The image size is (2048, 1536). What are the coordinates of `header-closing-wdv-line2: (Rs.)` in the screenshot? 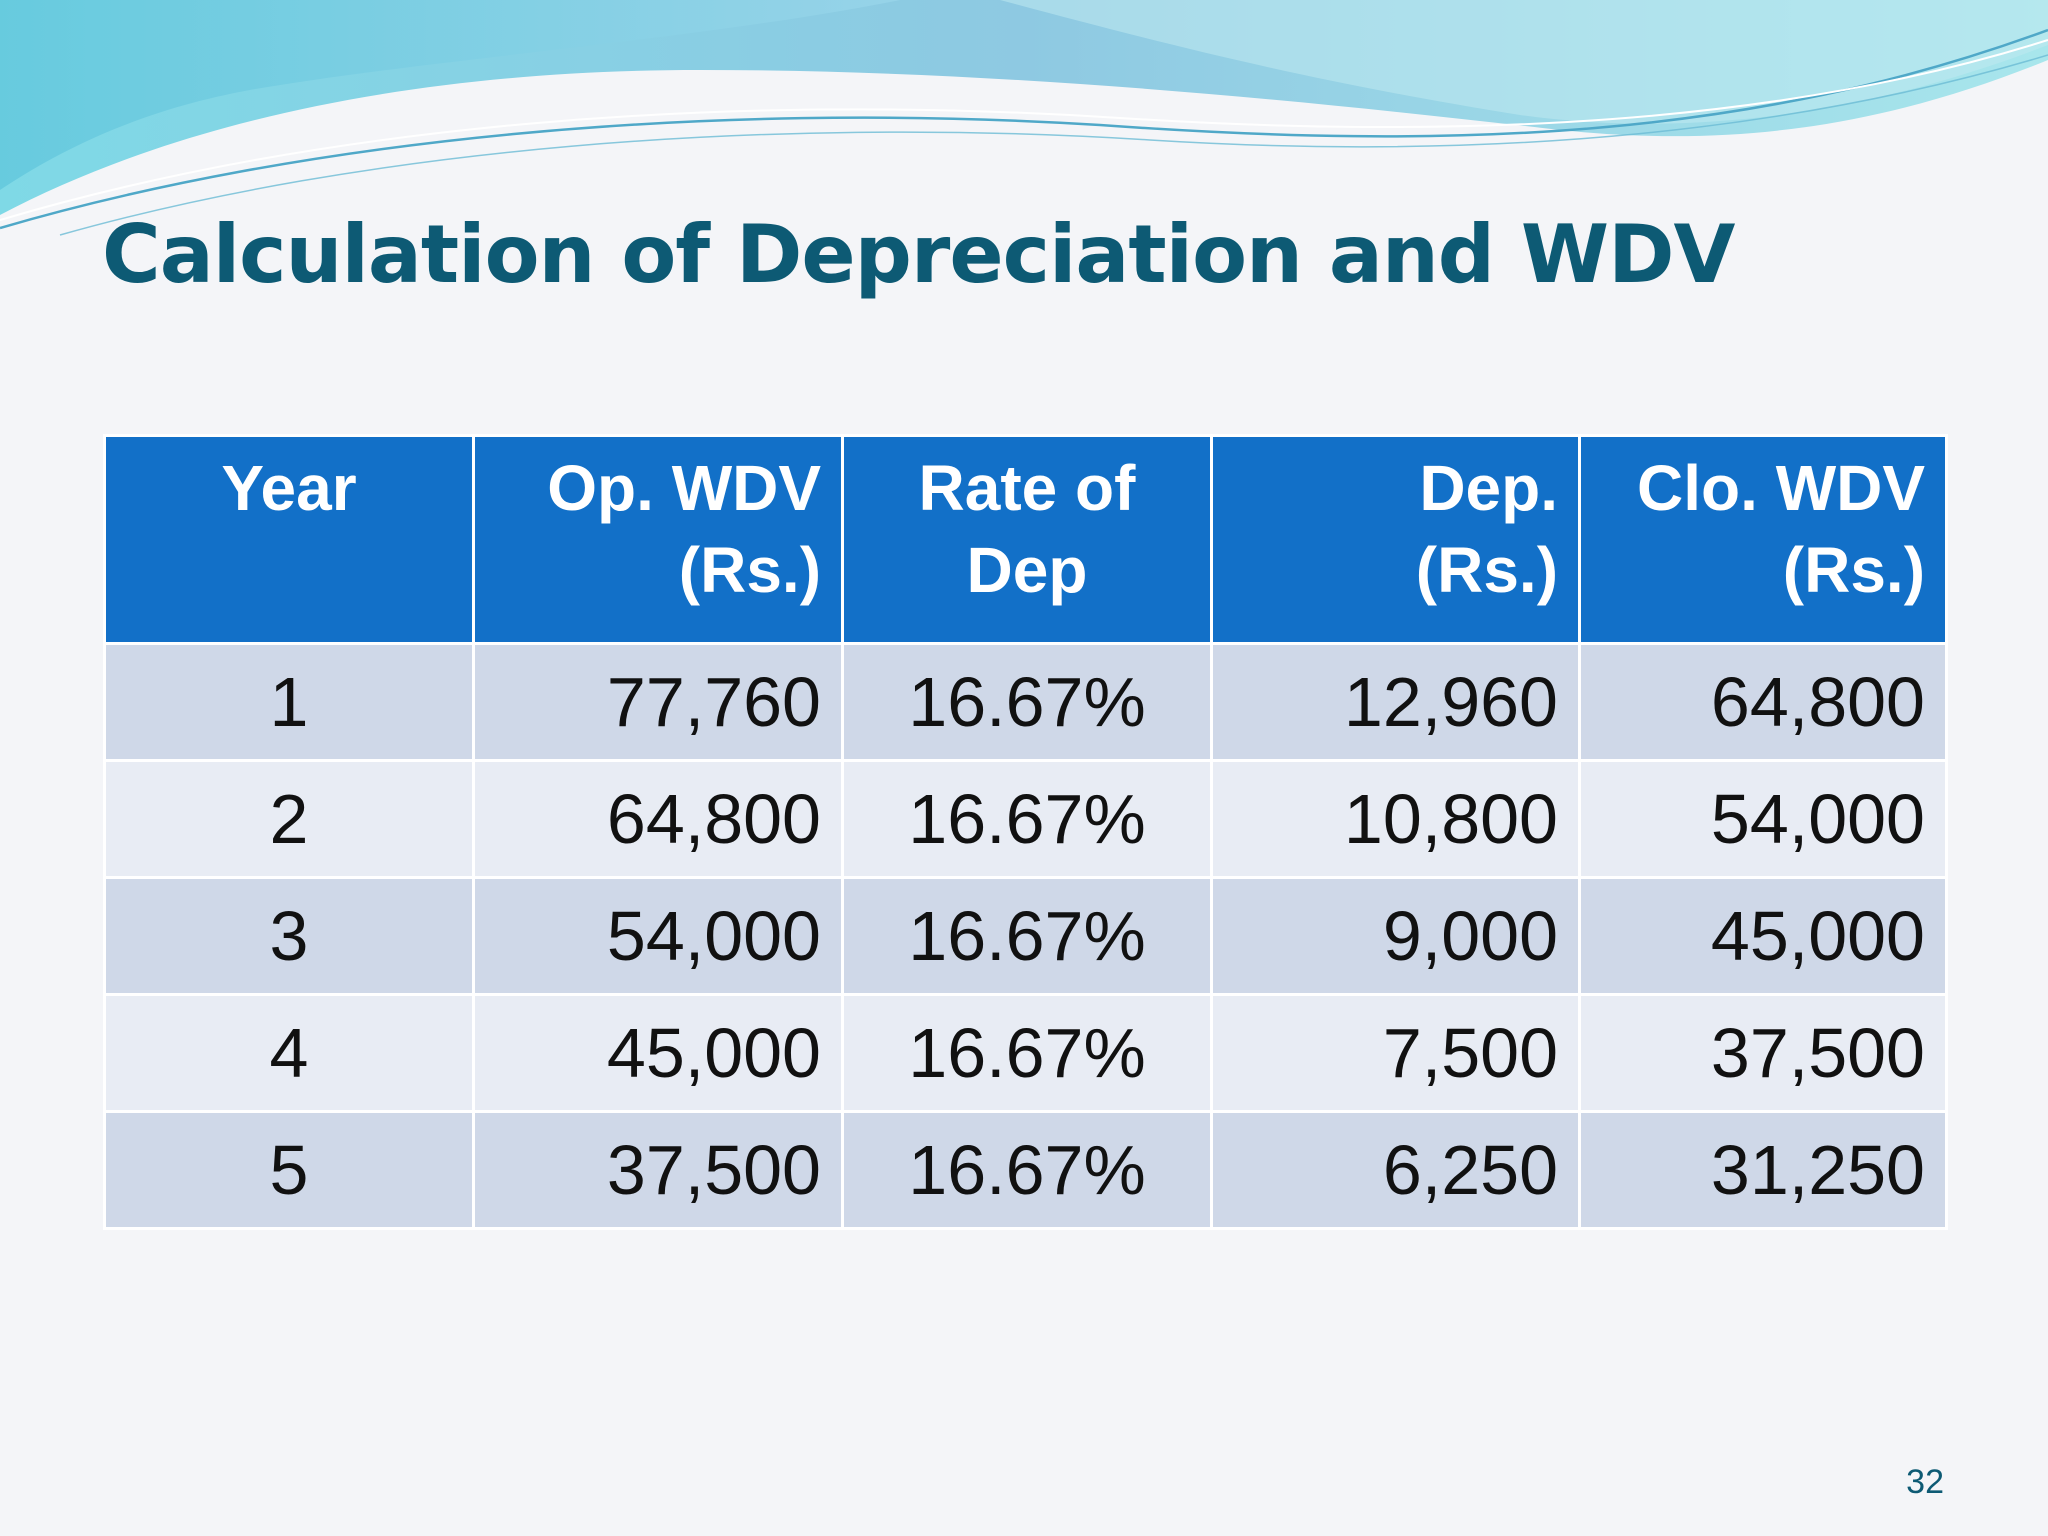 It's located at (1853, 570).